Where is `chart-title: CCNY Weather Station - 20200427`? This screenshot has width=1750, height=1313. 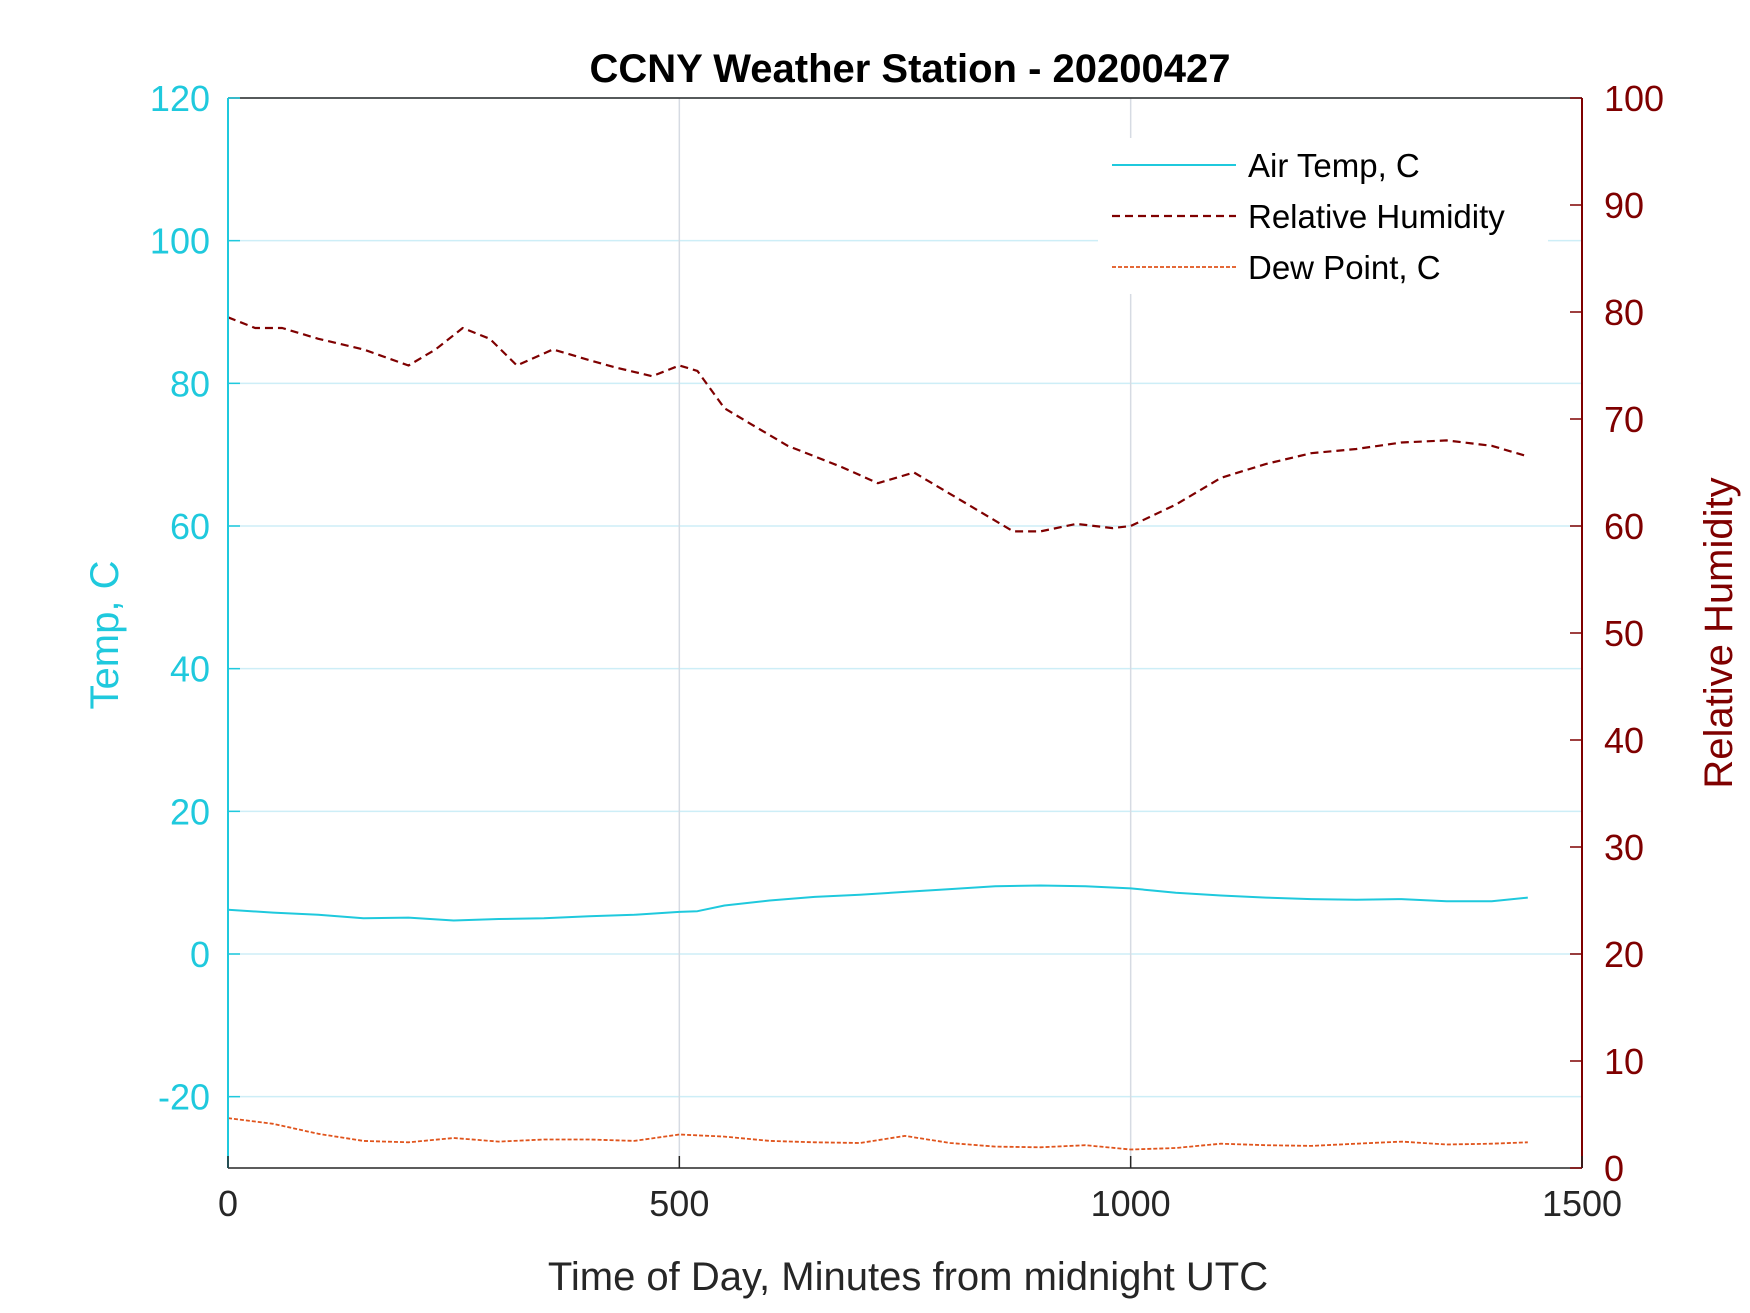 chart-title: CCNY Weather Station - 20200427 is located at coordinates (910, 69).